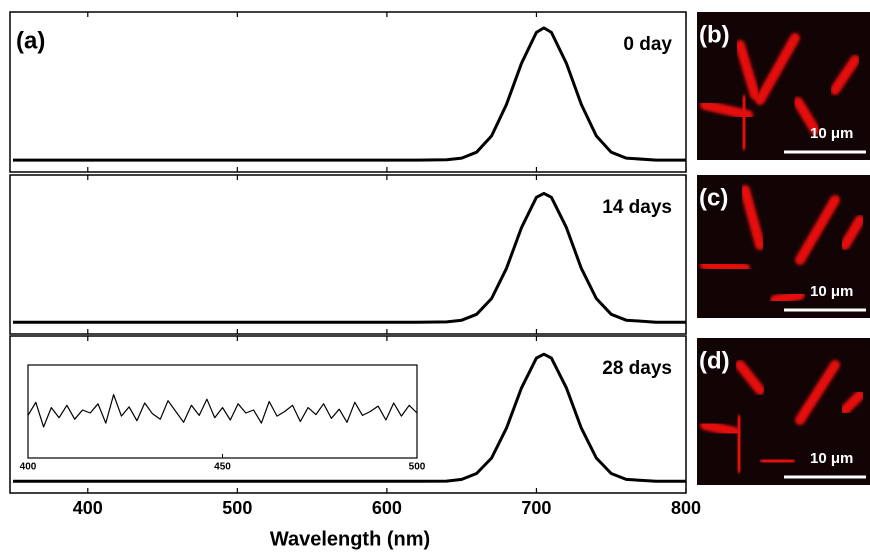  Describe the element at coordinates (350, 539) in the screenshot. I see `x-axis-title: Wavelength (nm)` at that location.